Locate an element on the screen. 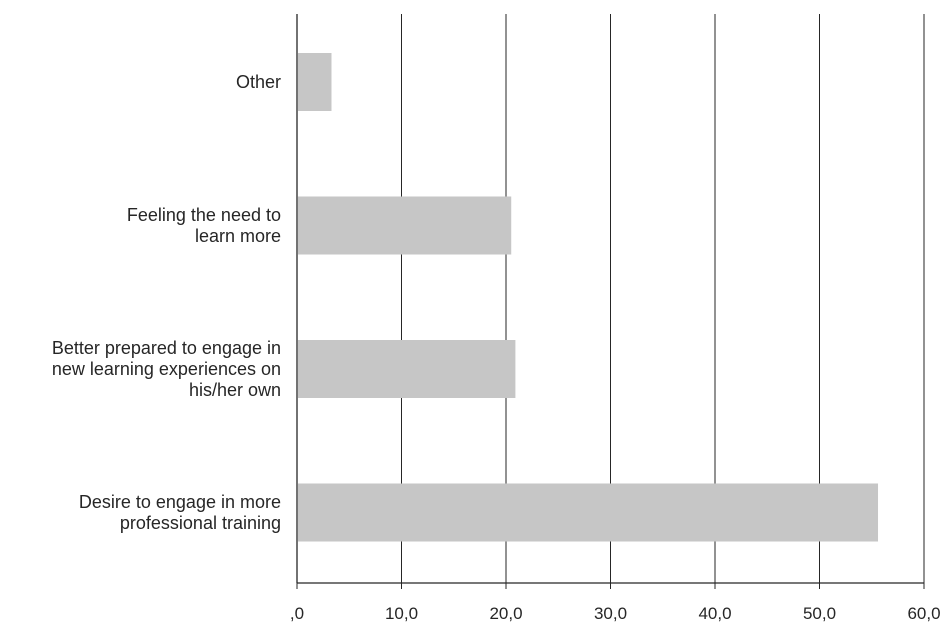 The image size is (945, 629). category-label-line: Other is located at coordinates (258, 82).